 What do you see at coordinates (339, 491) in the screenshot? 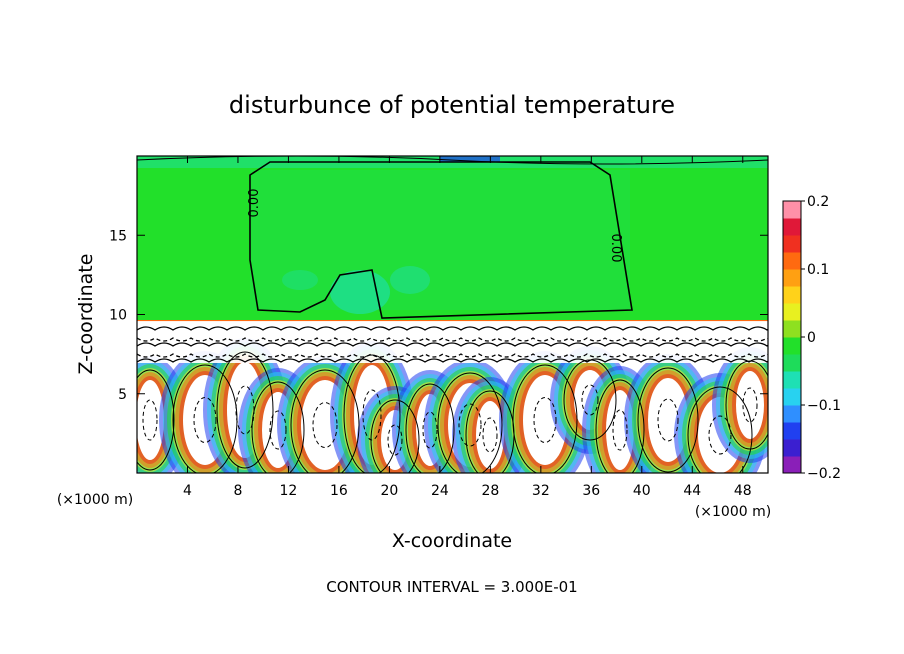
I see `x-tick-label: 16` at bounding box center [339, 491].